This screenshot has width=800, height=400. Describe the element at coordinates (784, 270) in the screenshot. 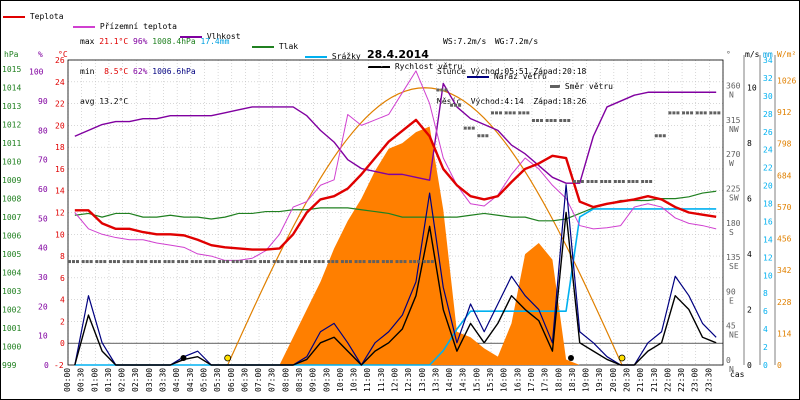

I see `tick-label-wm2: 342` at that location.